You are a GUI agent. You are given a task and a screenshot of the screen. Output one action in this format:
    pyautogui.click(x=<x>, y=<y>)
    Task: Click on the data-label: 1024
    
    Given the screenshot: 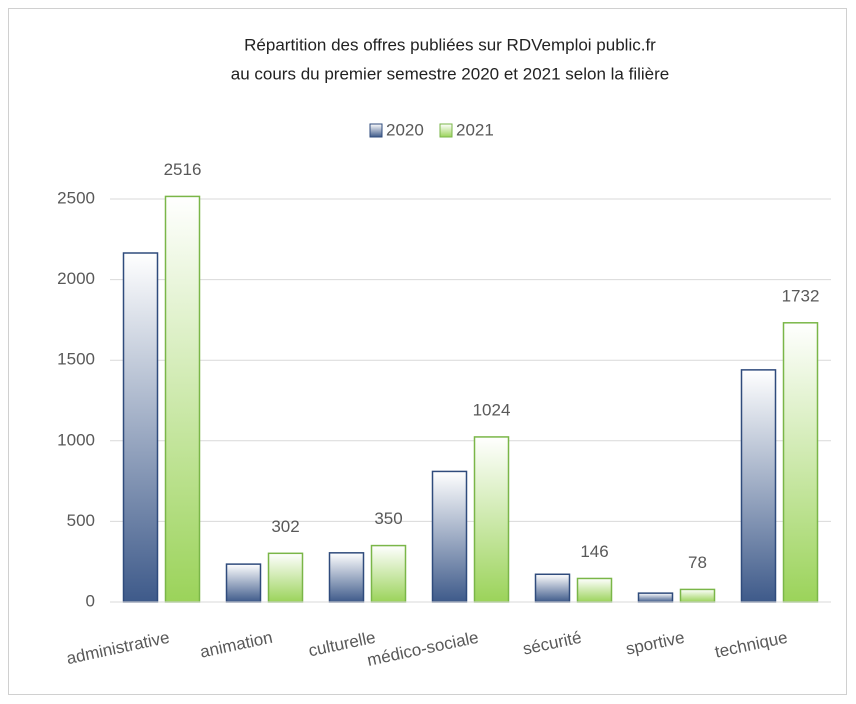 What is the action you would take?
    pyautogui.click(x=492, y=409)
    